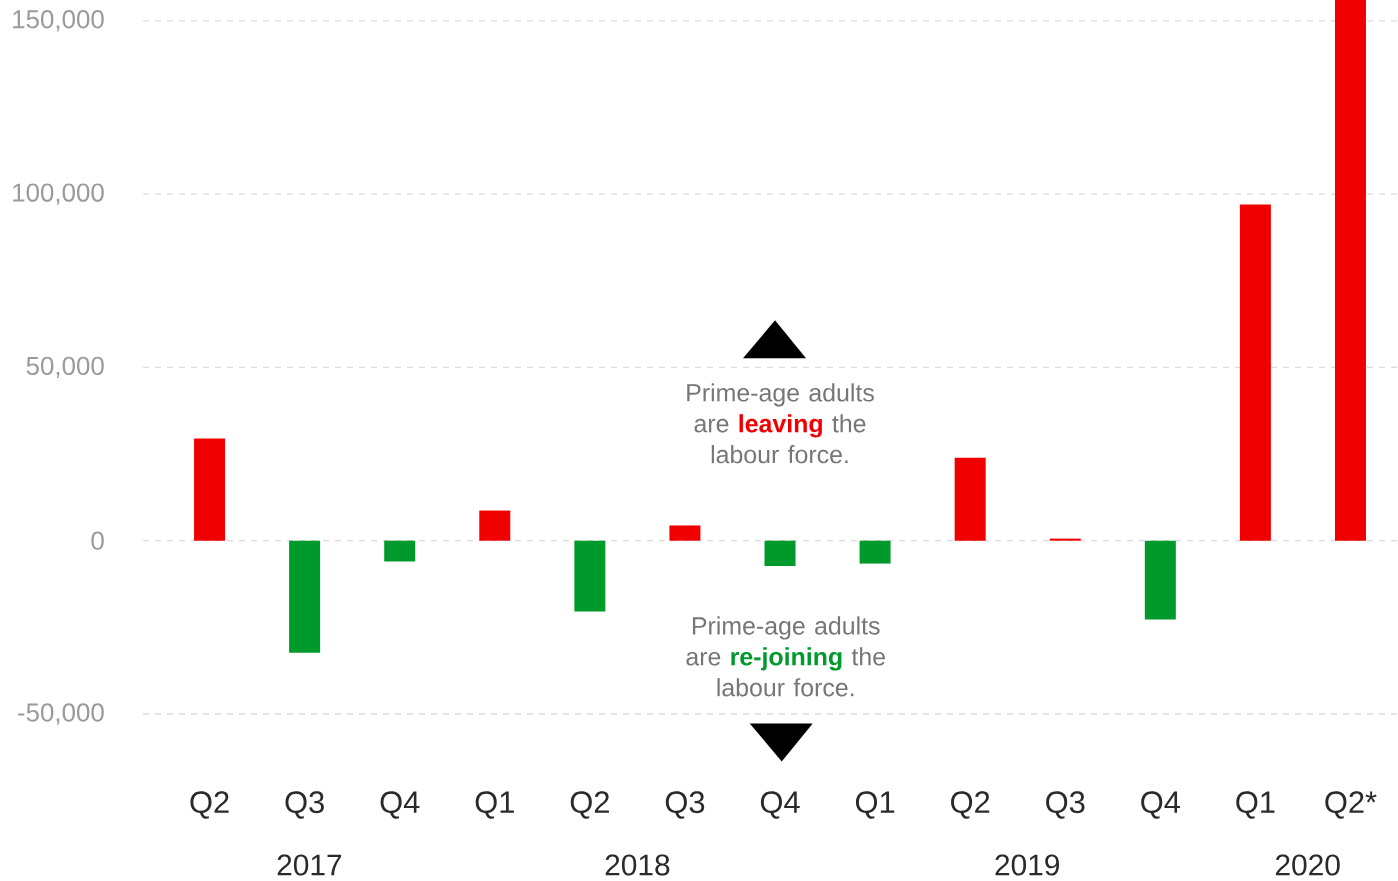 The width and height of the screenshot is (1398, 881). Describe the element at coordinates (58, 21) in the screenshot. I see `y-tick-label: 150,000` at that location.